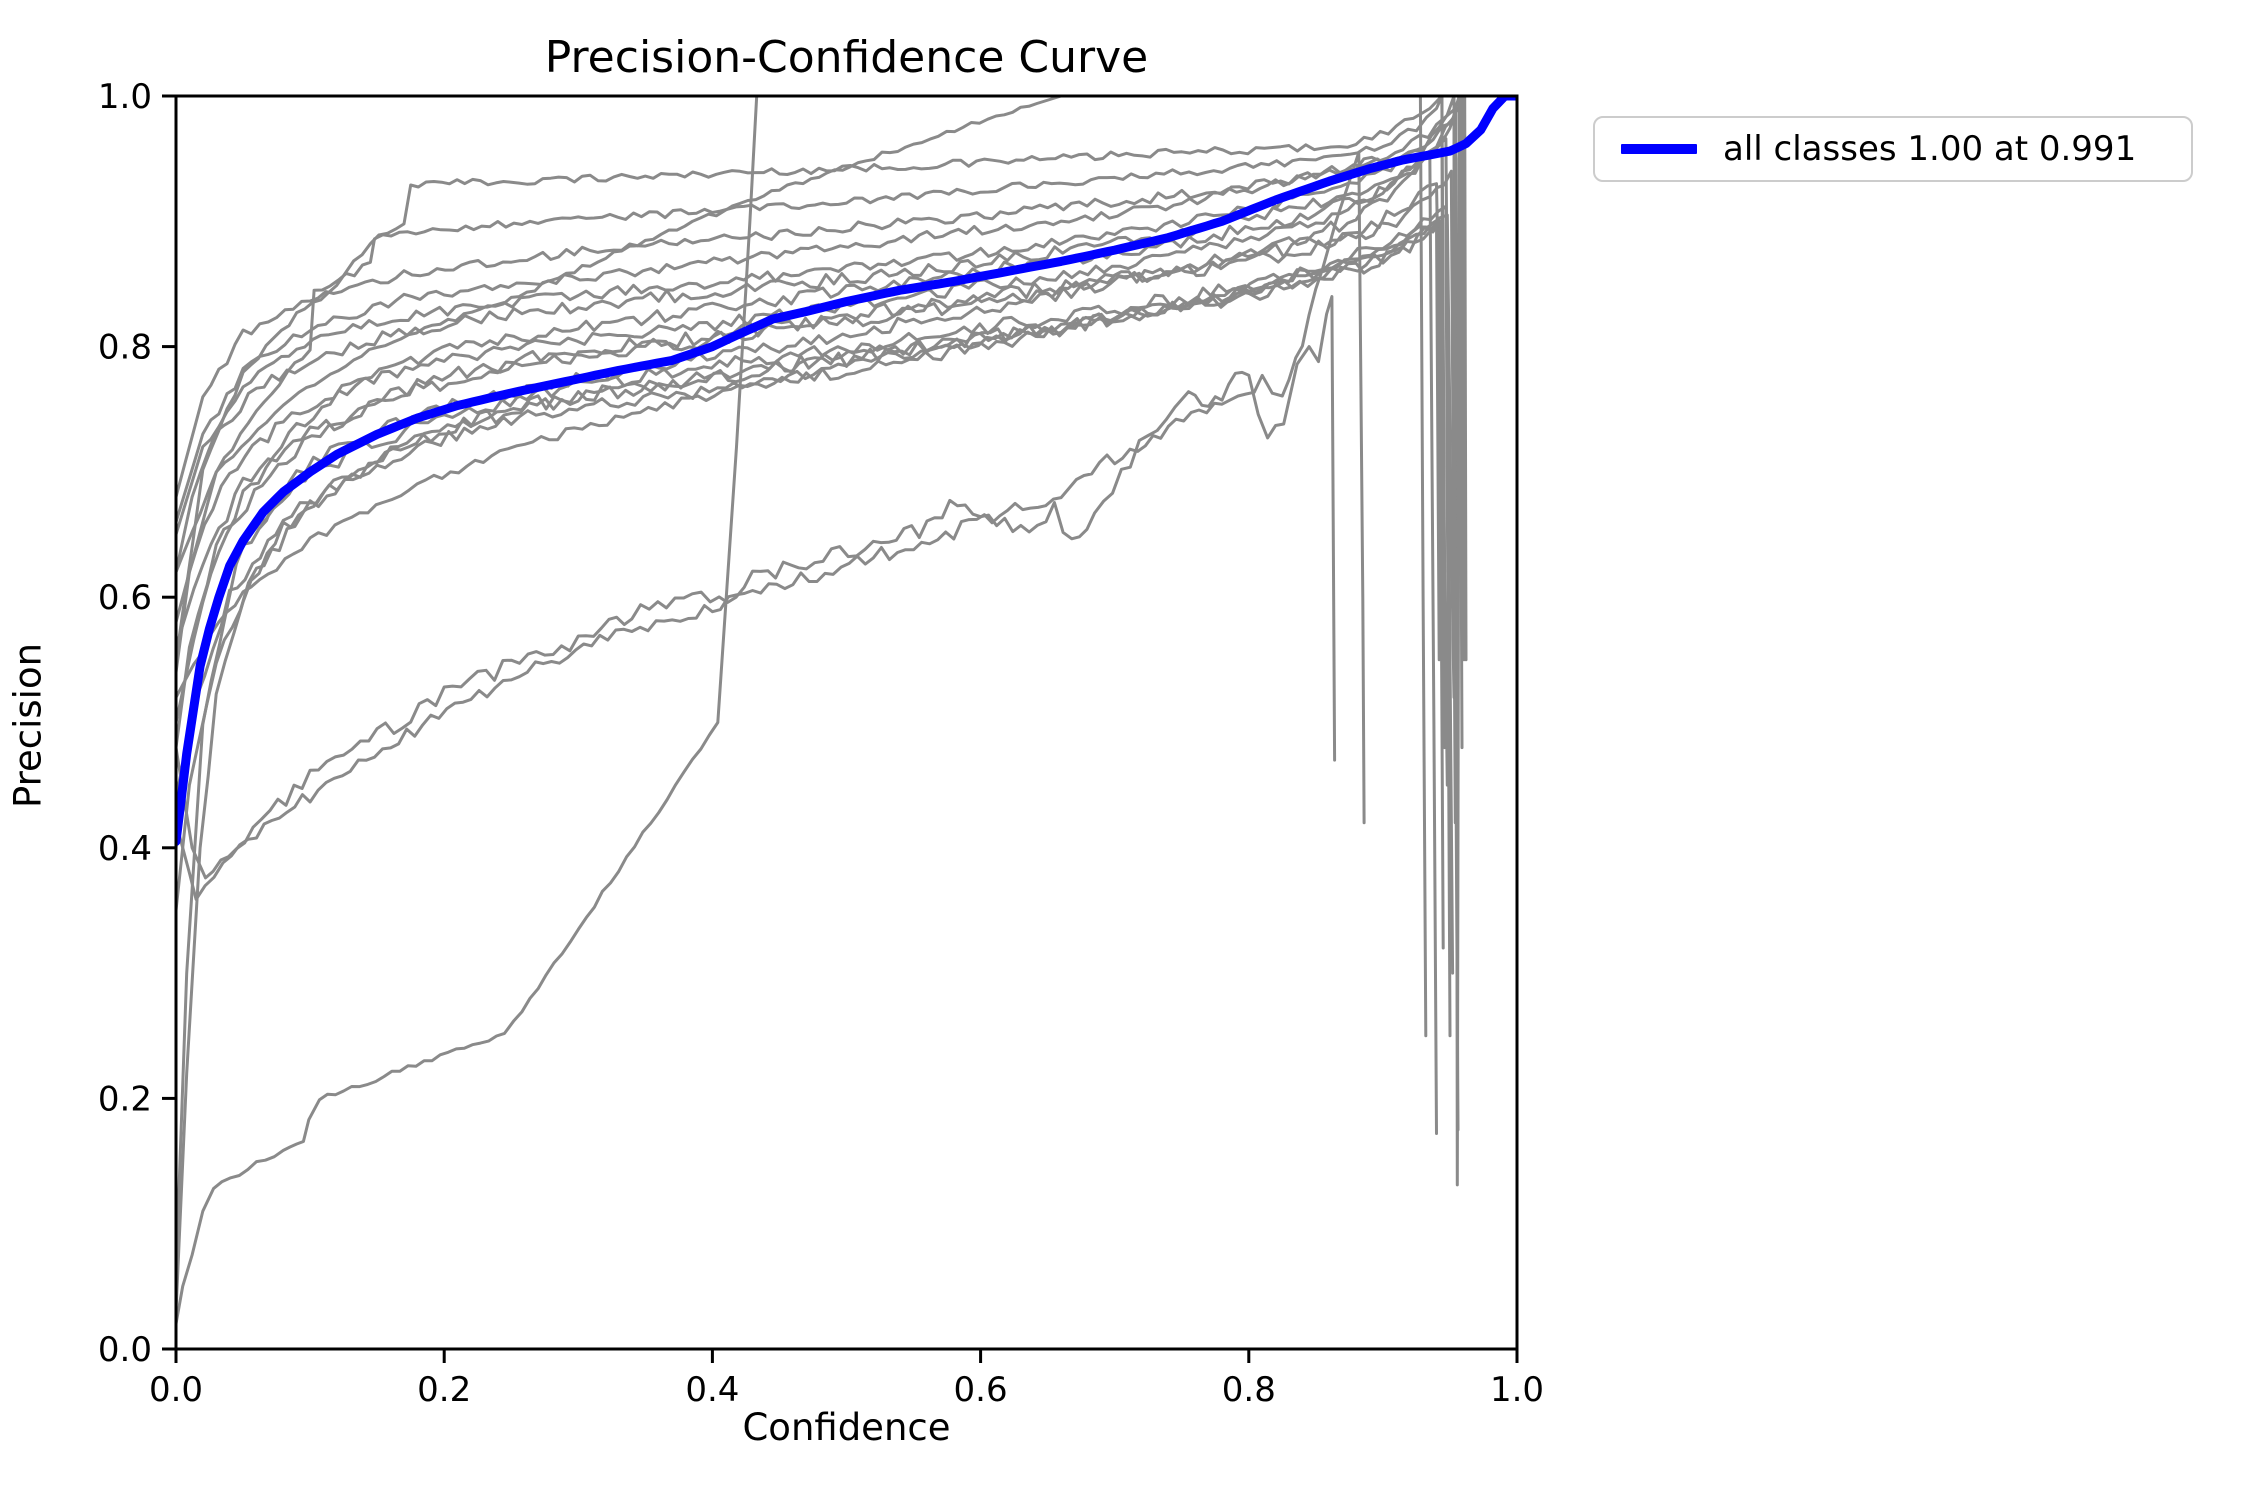  Describe the element at coordinates (125, 1099) in the screenshot. I see `y-tick-label: 0.2` at that location.